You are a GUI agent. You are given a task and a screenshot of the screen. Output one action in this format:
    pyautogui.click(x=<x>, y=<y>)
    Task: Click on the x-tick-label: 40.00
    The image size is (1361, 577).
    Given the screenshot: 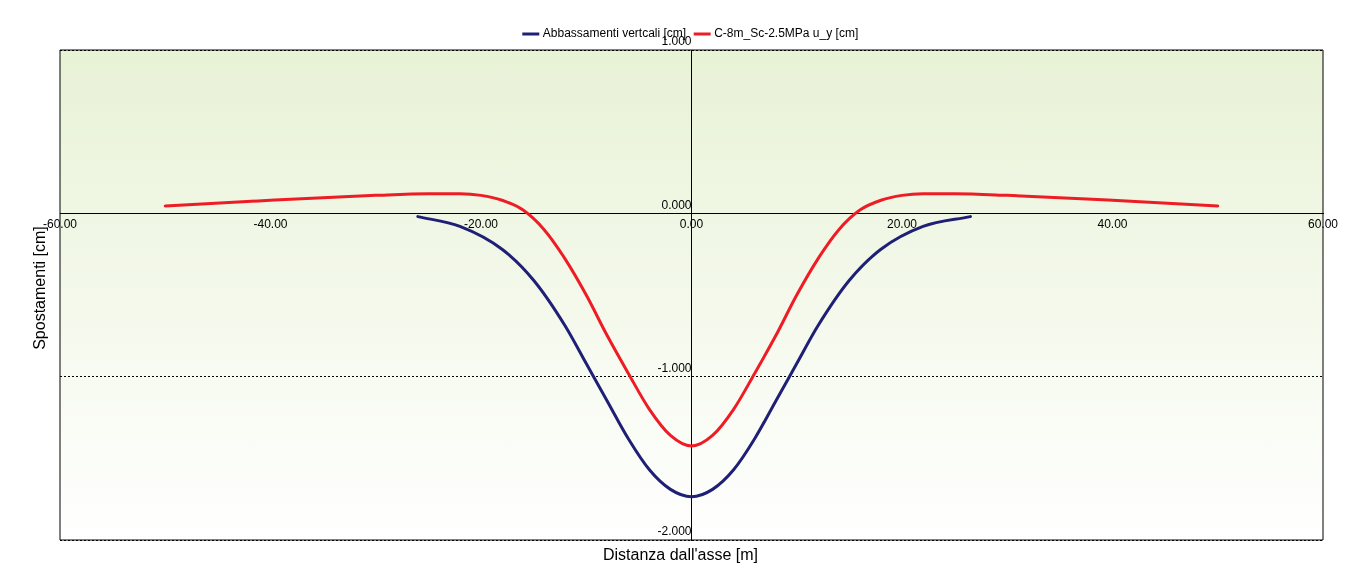 What is the action you would take?
    pyautogui.click(x=1112, y=223)
    